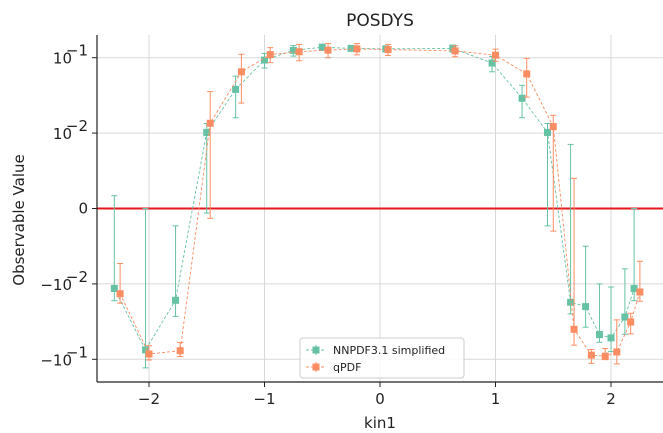  What do you see at coordinates (380, 423) in the screenshot?
I see `x-axis-title: kin1` at bounding box center [380, 423].